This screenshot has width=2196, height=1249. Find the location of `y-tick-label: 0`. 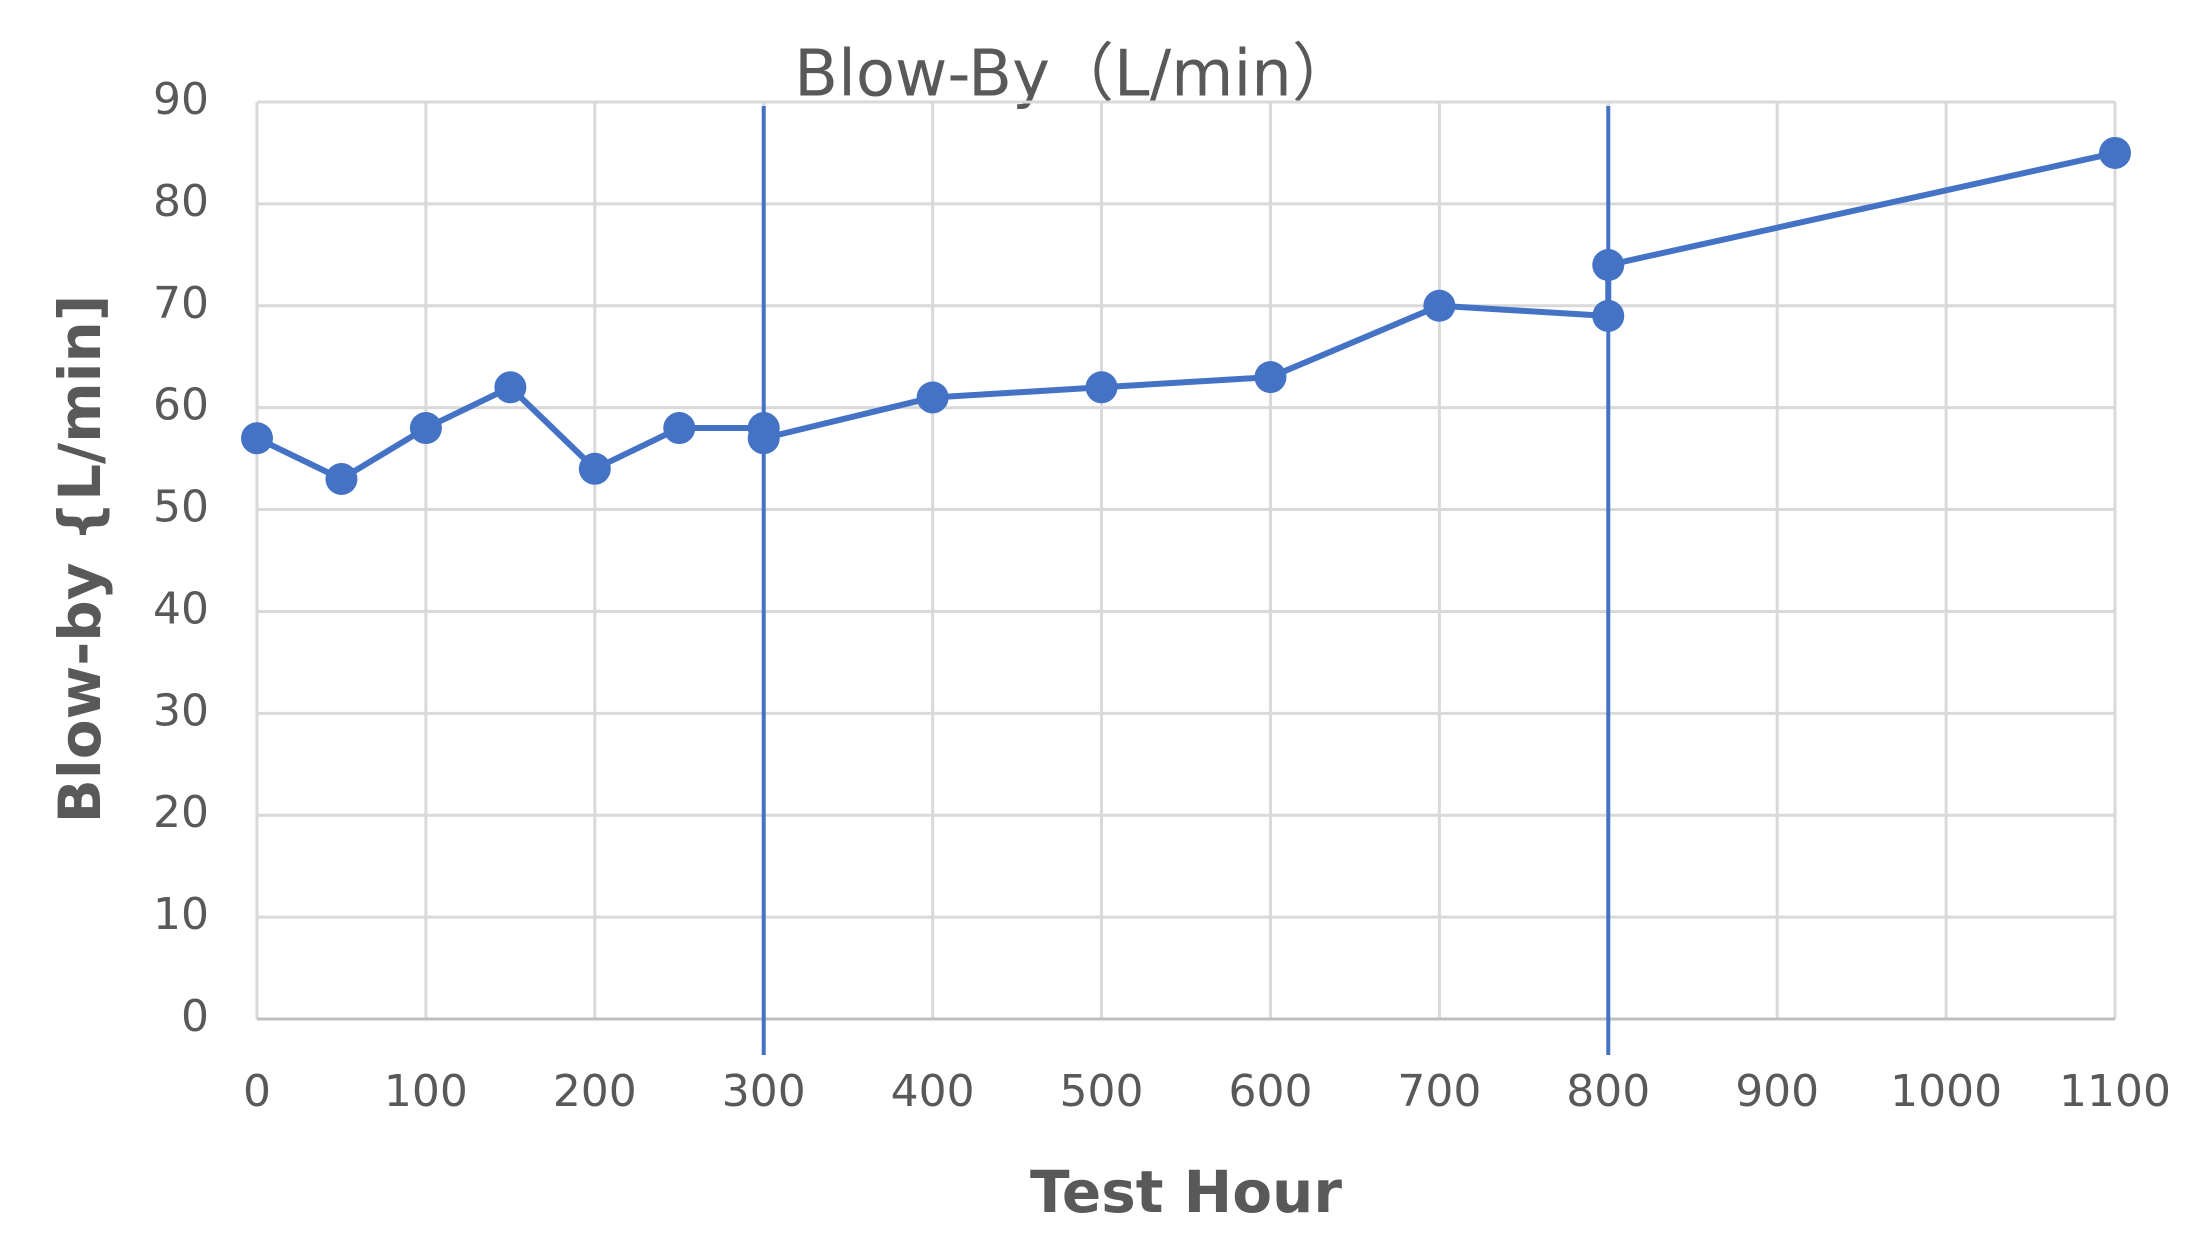

y-tick-label: 0 is located at coordinates (195, 1016).